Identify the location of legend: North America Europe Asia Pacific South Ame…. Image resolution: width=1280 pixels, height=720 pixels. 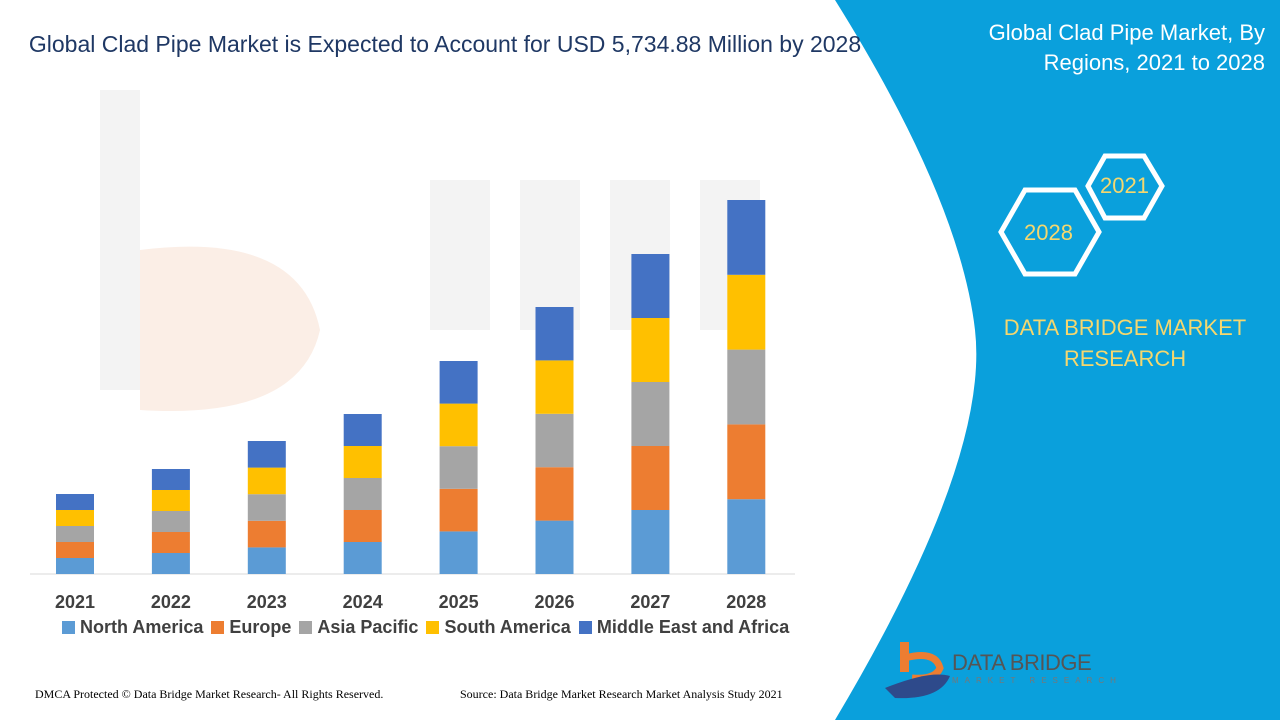
(425, 627).